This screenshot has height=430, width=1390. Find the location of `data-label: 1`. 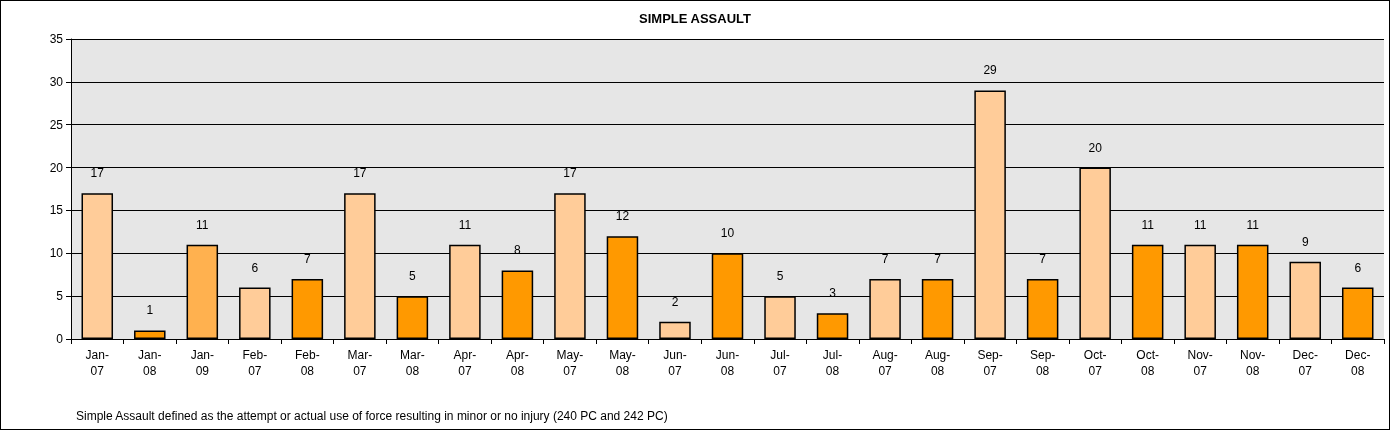

data-label: 1 is located at coordinates (150, 310).